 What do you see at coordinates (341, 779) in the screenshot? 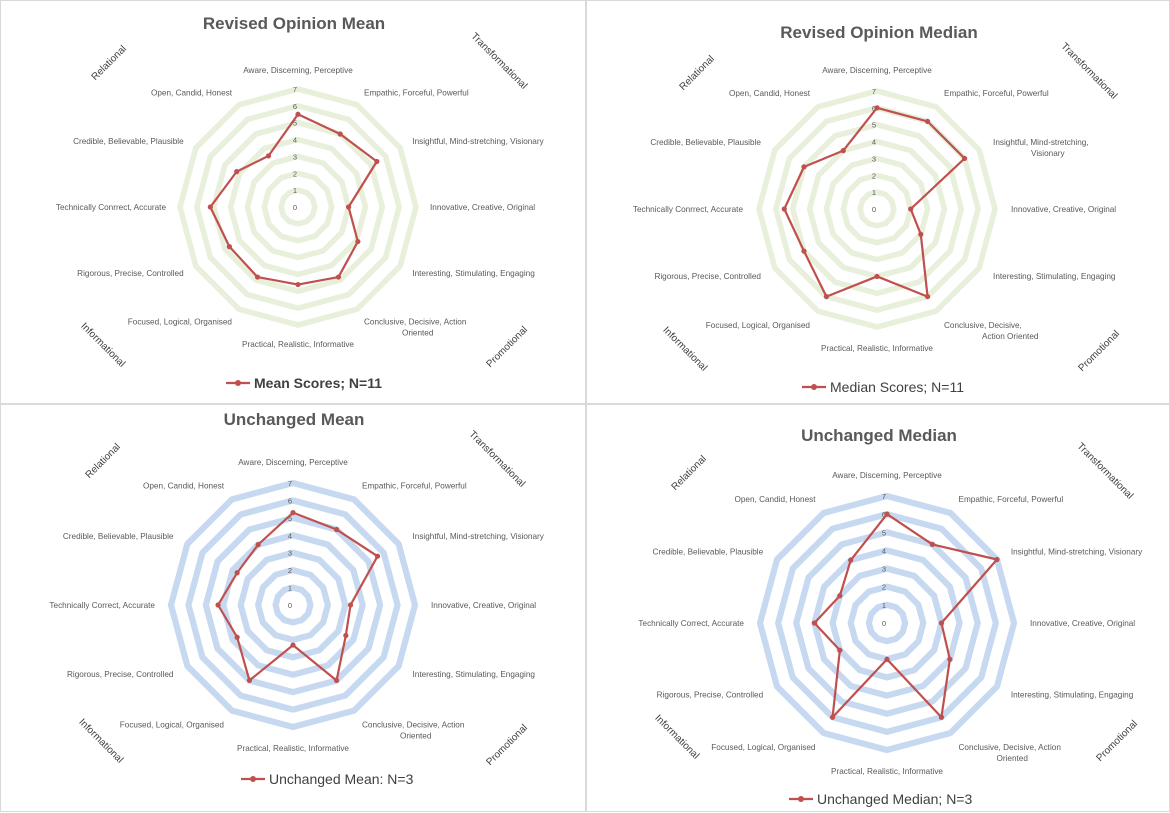
I see `legend-label: Unchanged Mean: N=3` at bounding box center [341, 779].